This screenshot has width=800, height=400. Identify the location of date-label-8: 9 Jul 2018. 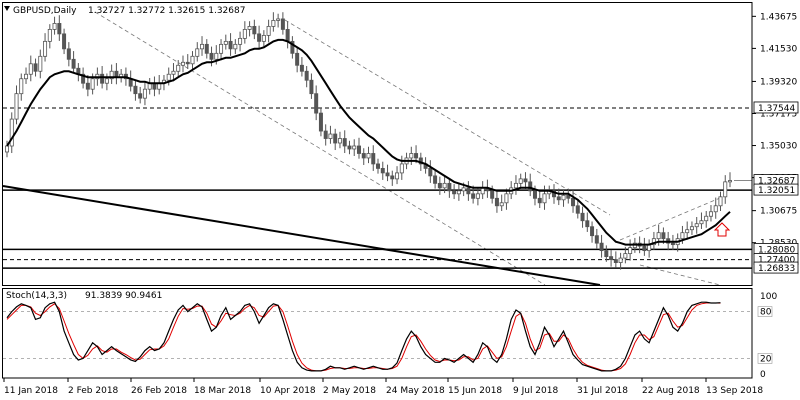
(535, 391).